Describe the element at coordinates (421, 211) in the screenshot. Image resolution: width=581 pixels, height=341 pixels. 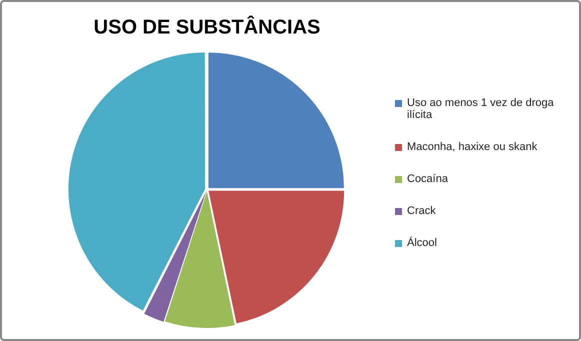
I see `legend-label: Crack` at that location.